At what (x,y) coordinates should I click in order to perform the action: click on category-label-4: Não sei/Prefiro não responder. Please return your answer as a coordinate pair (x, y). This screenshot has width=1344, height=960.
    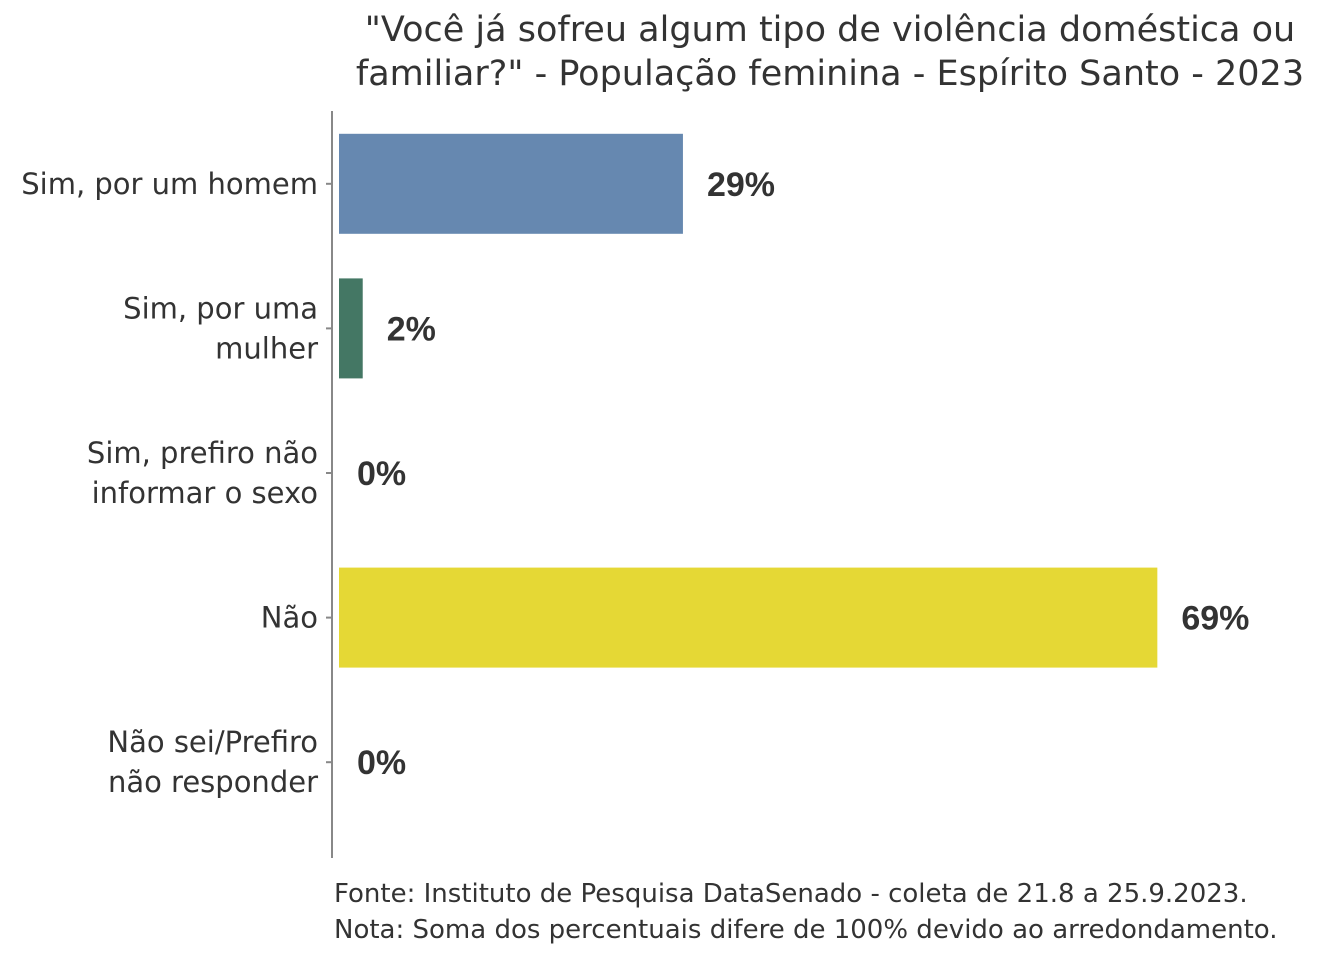
    Looking at the image, I should click on (212, 762).